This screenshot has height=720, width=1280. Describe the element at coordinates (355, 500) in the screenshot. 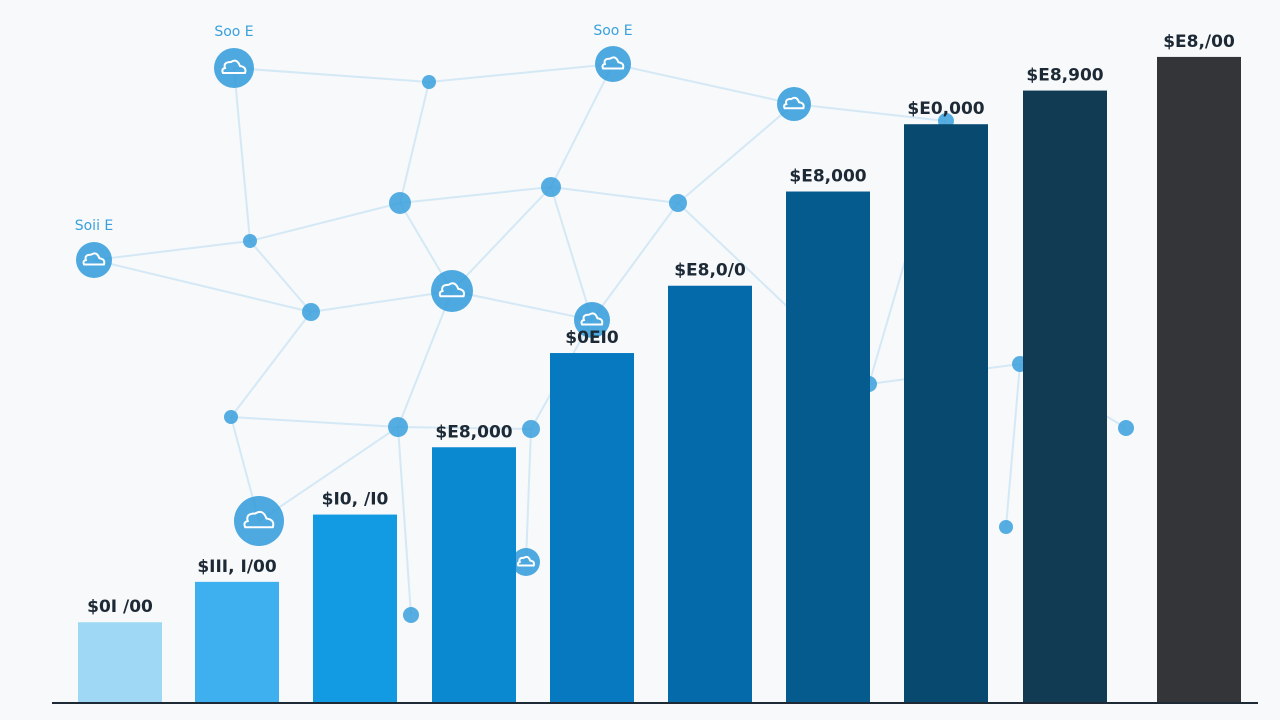

I see `bar-value-label-3: $I0, /I0` at that location.